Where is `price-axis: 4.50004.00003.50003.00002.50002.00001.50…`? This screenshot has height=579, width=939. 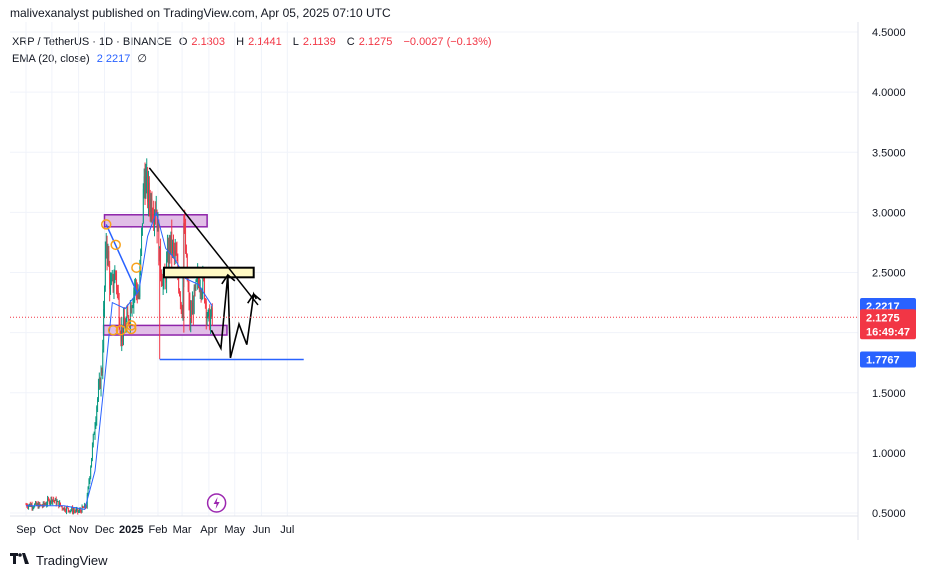
price-axis: 4.50004.00003.50003.00002.50002.00001.50… is located at coordinates (881, 281).